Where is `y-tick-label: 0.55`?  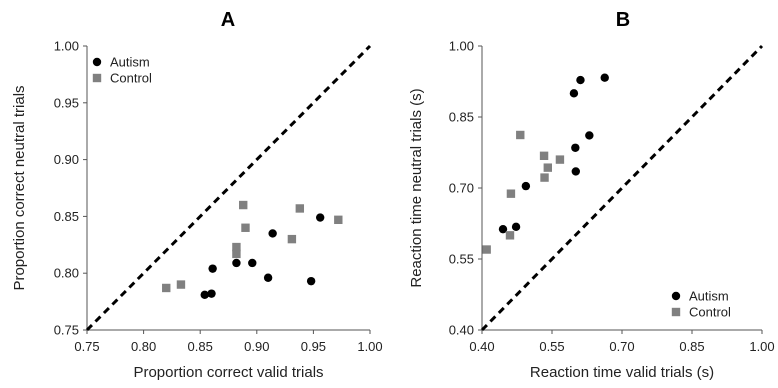
y-tick-label: 0.55 is located at coordinates (461, 259).